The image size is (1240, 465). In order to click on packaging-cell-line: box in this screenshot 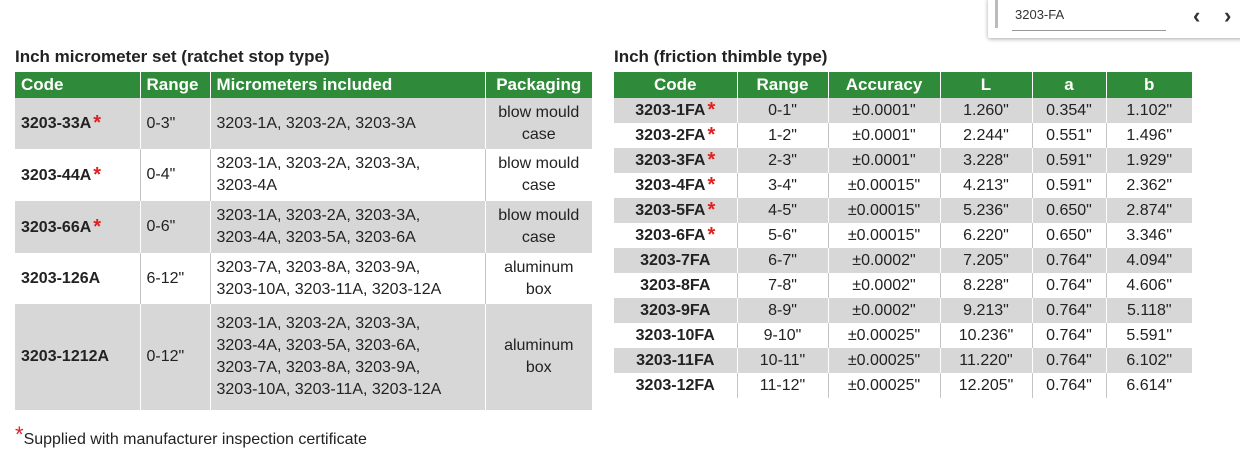, I will do `click(538, 289)`.